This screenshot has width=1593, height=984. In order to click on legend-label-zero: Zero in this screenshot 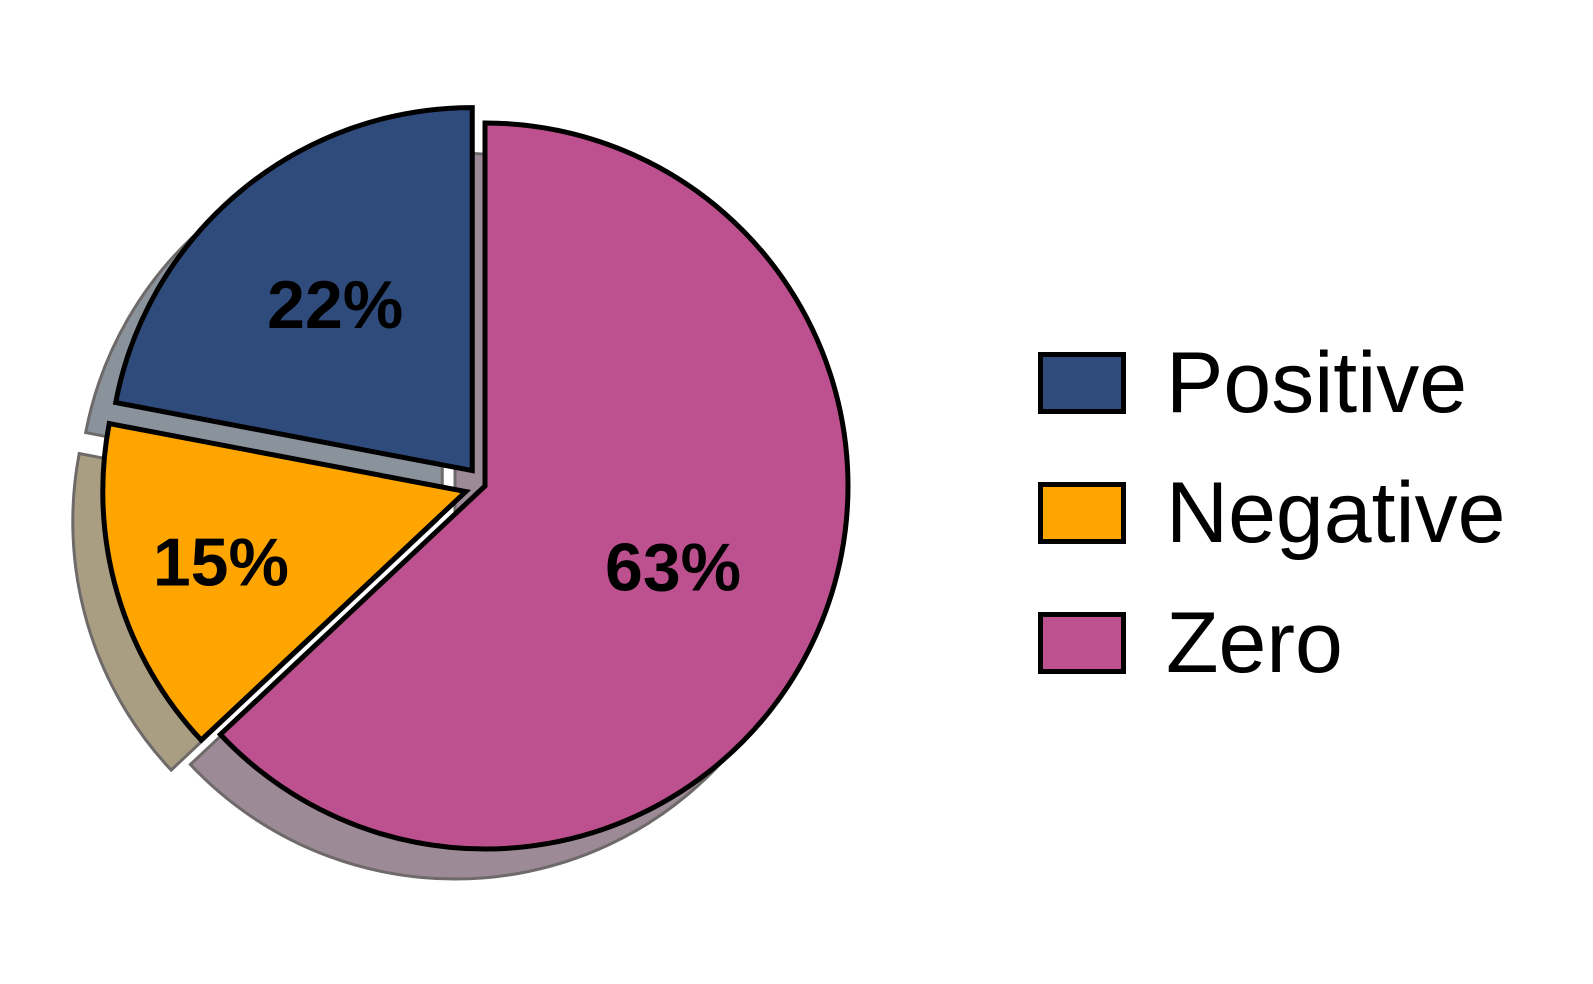, I will do `click(1254, 643)`.